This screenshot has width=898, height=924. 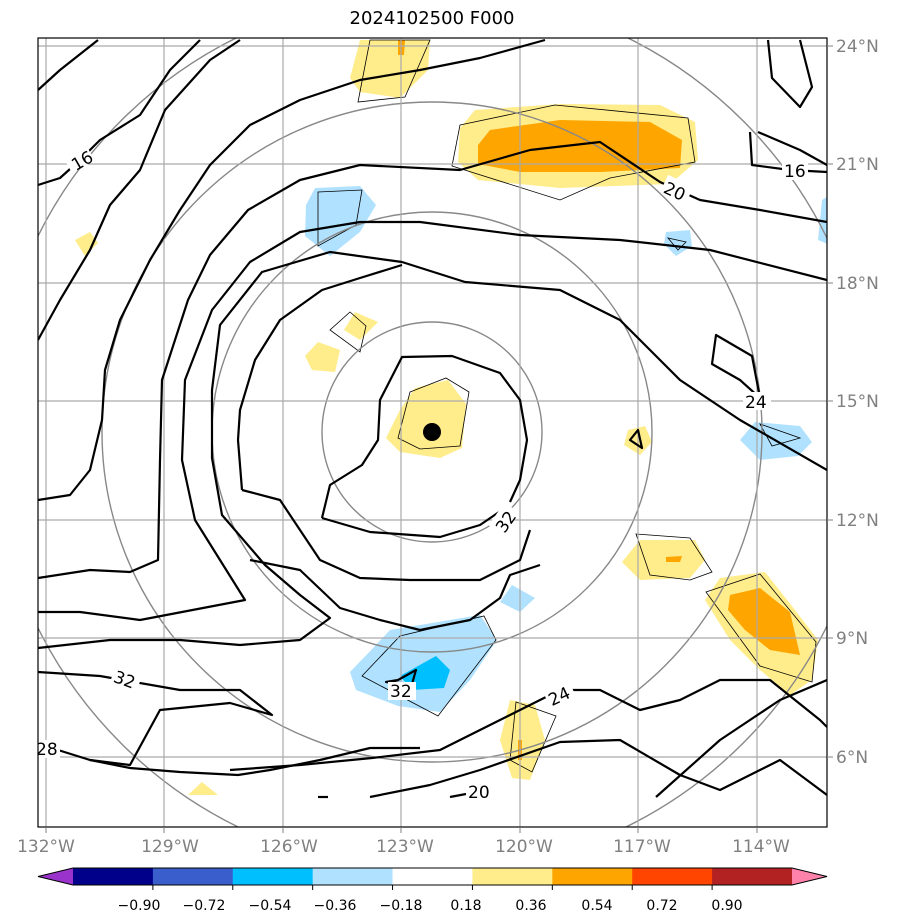 I want to click on lat-label: 15°N, so click(x=857, y=402).